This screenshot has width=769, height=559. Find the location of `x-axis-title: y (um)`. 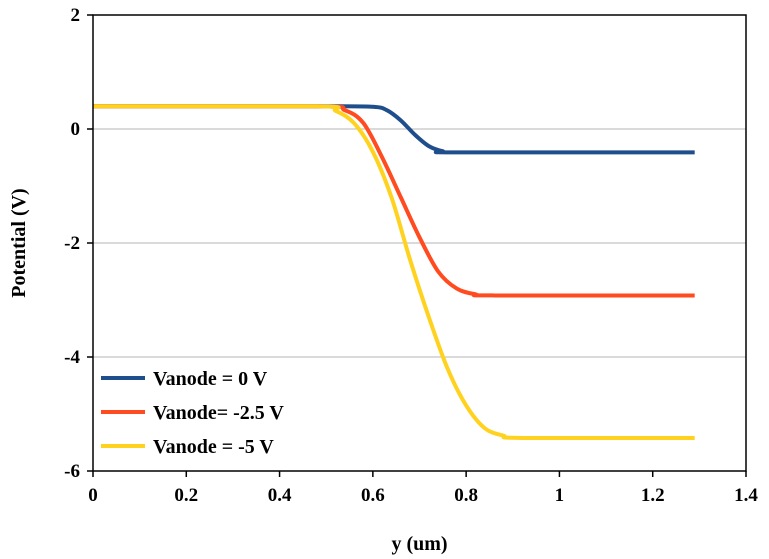

x-axis-title: y (um) is located at coordinates (419, 544).